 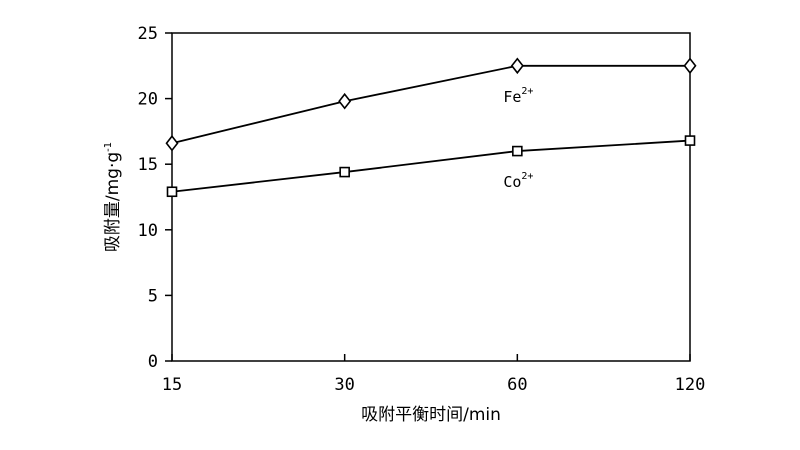 What do you see at coordinates (518, 138) in the screenshot?
I see `series-labels: Fe2+Co2+` at bounding box center [518, 138].